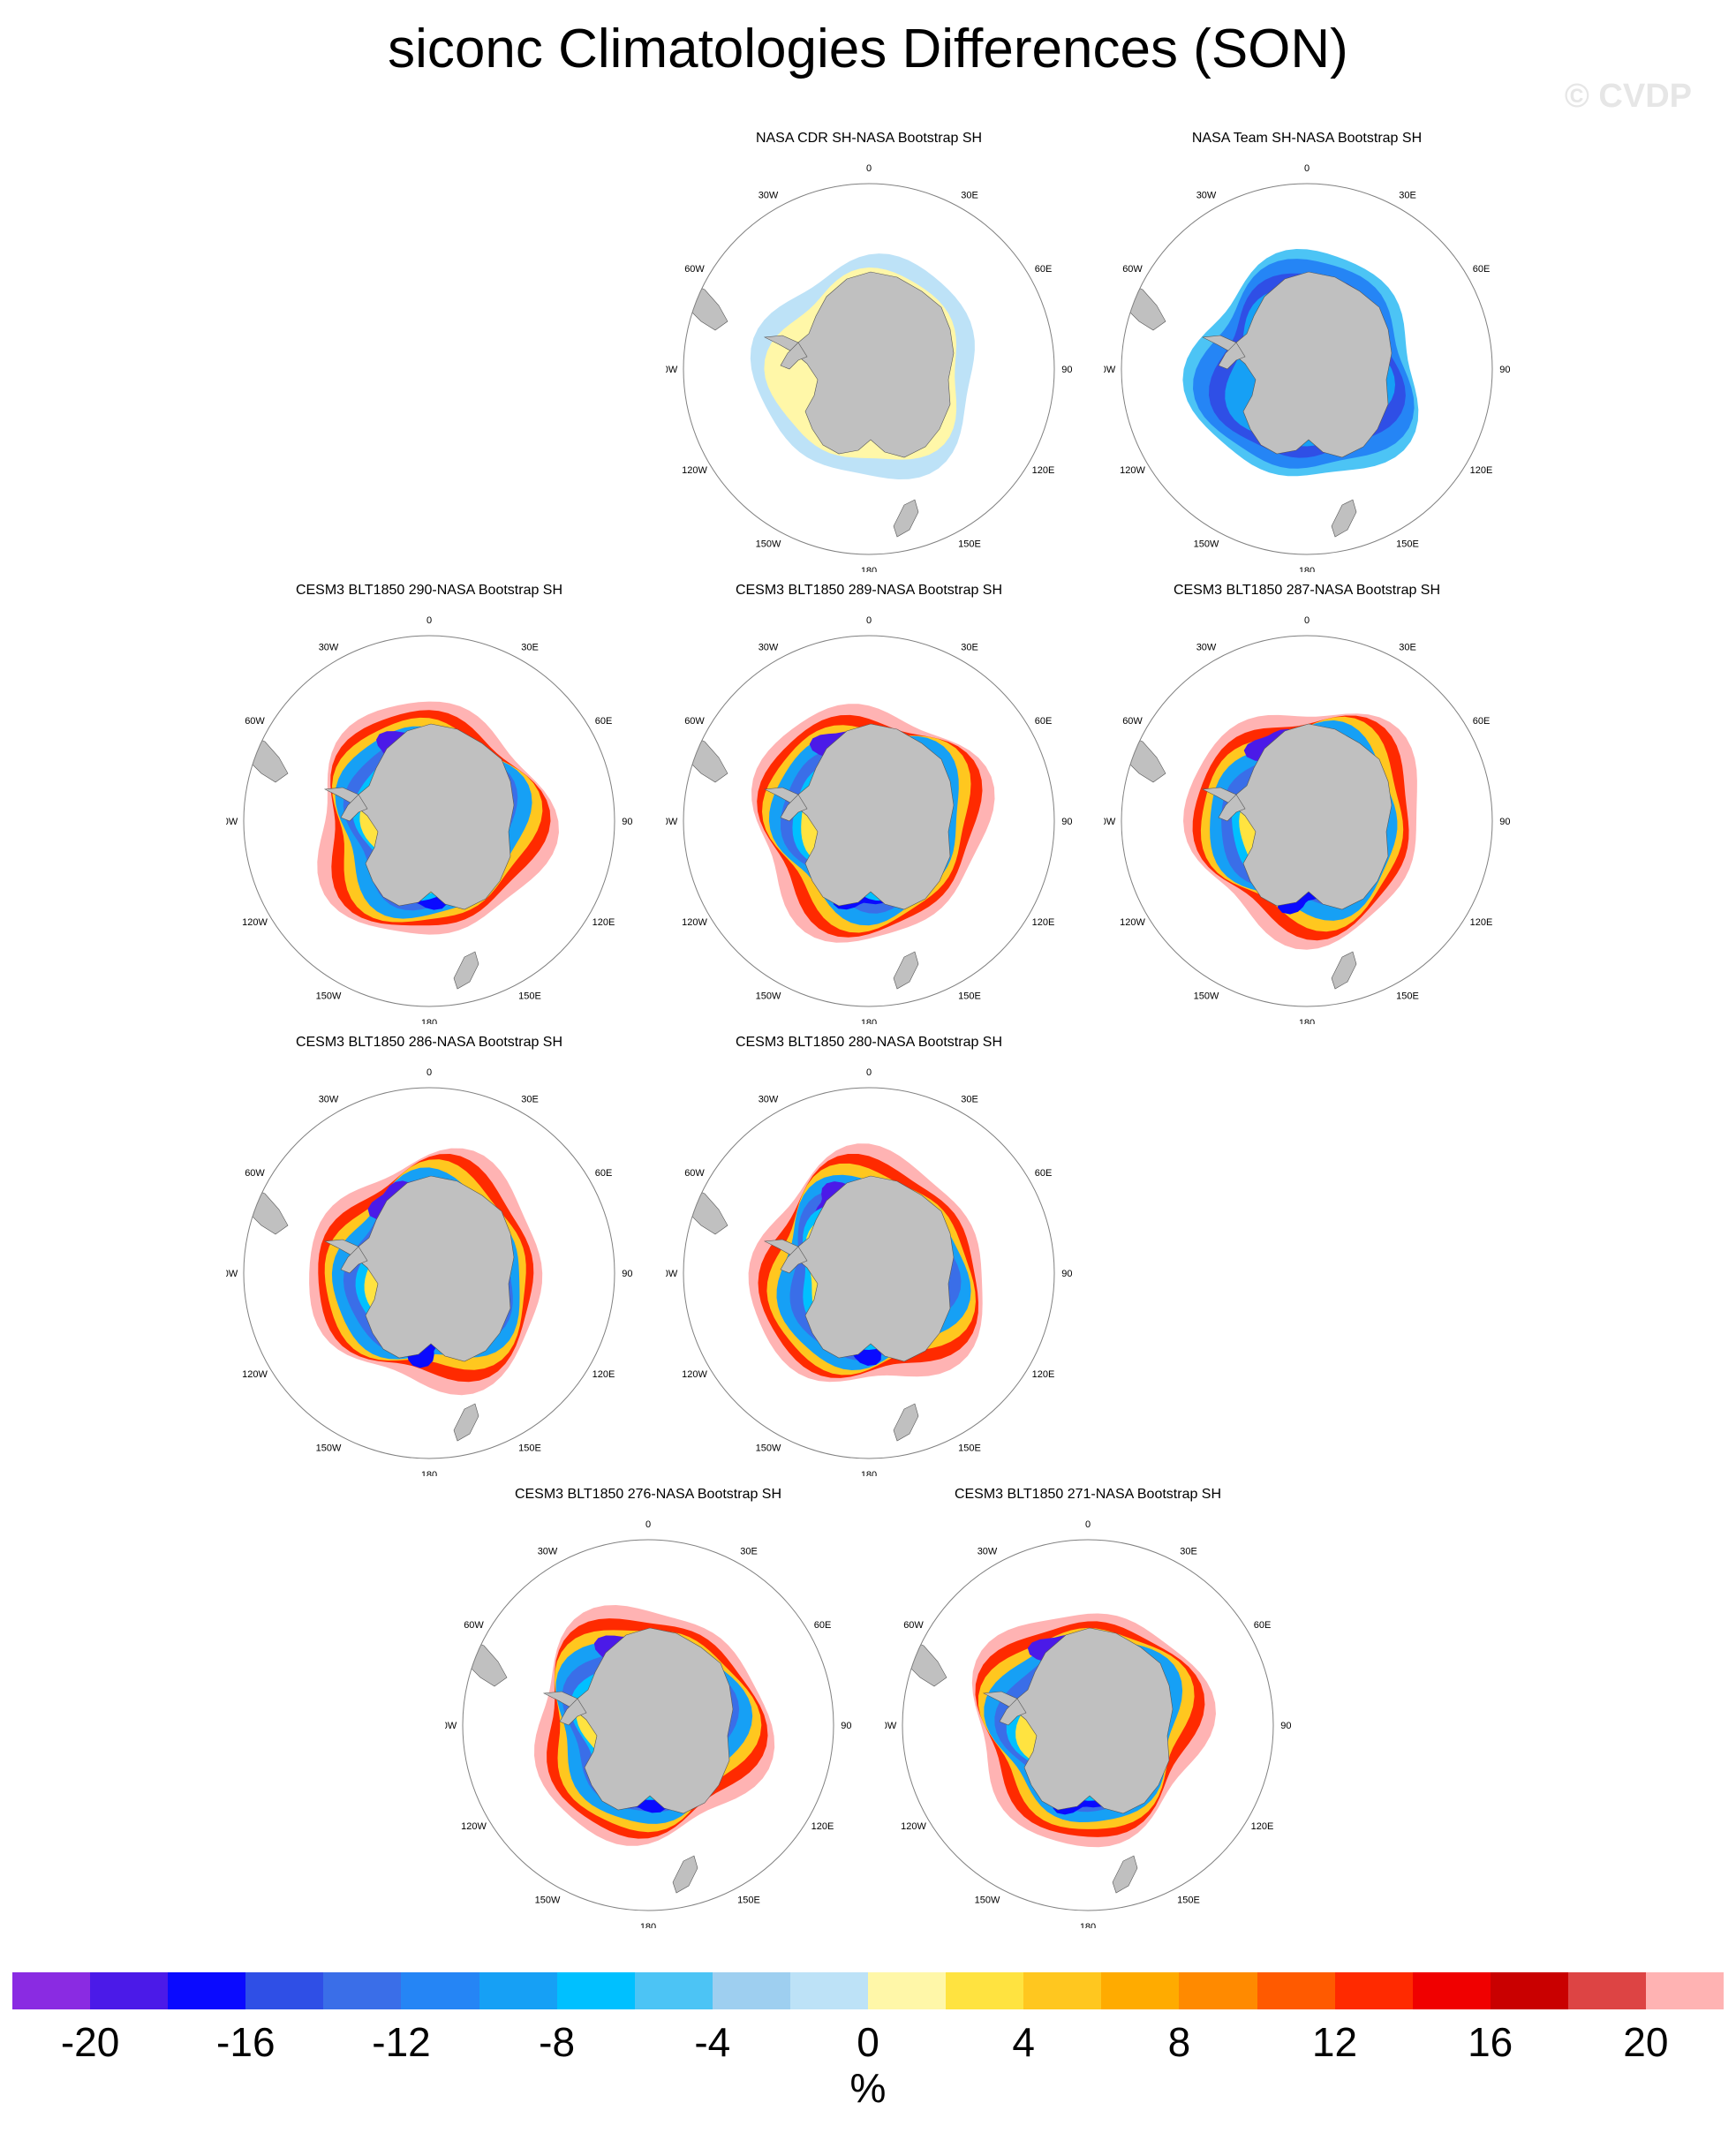 Image resolution: width=1736 pixels, height=2133 pixels. Describe the element at coordinates (1179, 2042) in the screenshot. I see `colorbar-tick-label: 8` at that location.